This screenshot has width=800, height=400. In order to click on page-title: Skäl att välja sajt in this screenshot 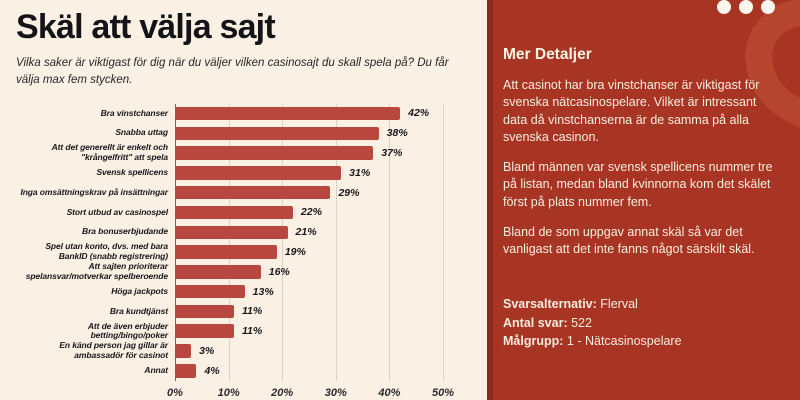, I will do `click(146, 27)`.